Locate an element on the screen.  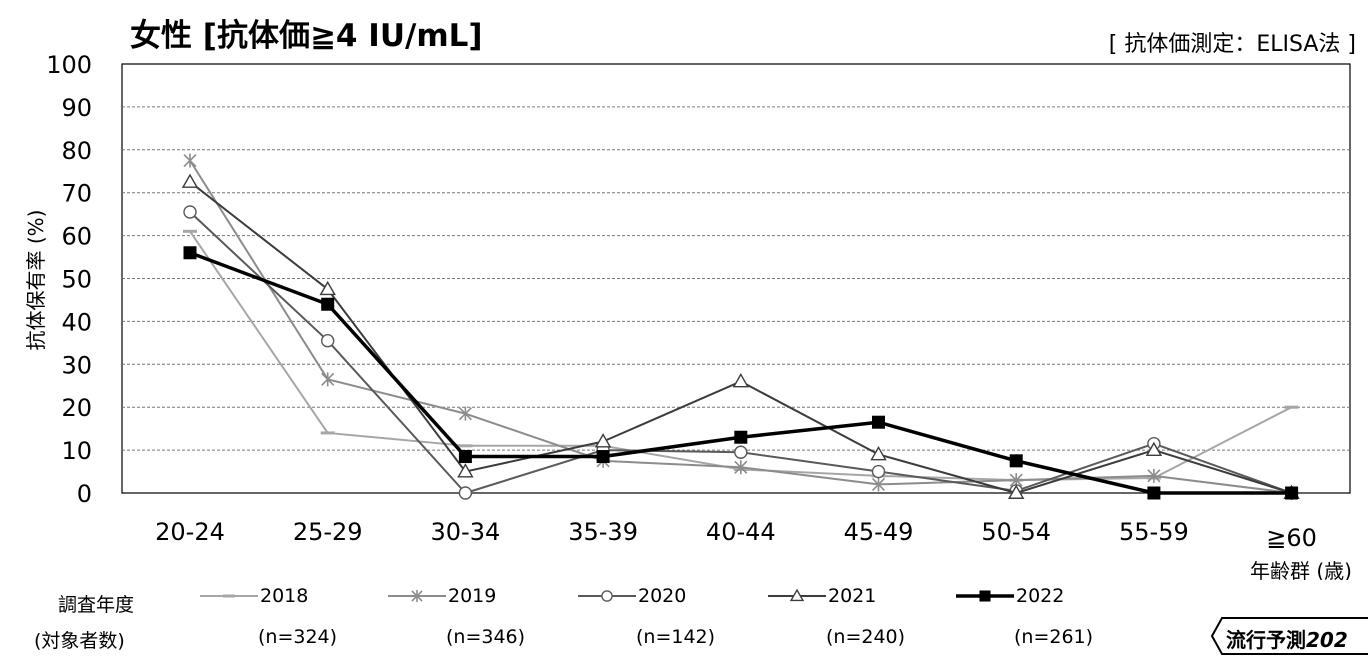
x-tick-label: 20-24 is located at coordinates (190, 532).